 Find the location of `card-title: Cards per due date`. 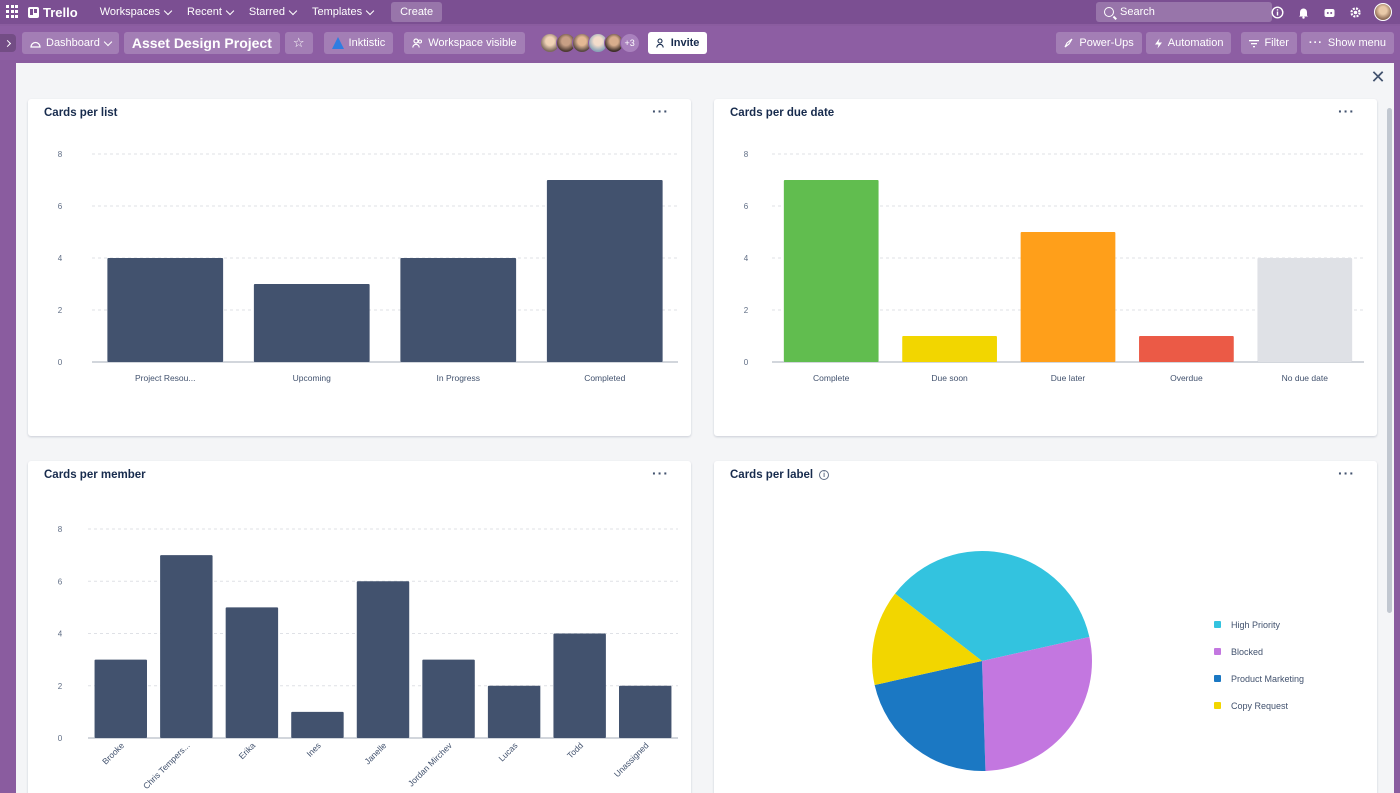

card-title: Cards per due date is located at coordinates (782, 113).